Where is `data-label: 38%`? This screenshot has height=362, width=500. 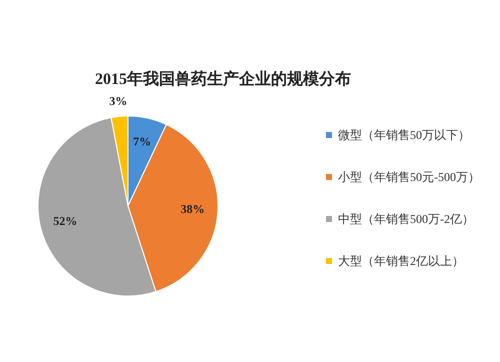 data-label: 38% is located at coordinates (192, 209).